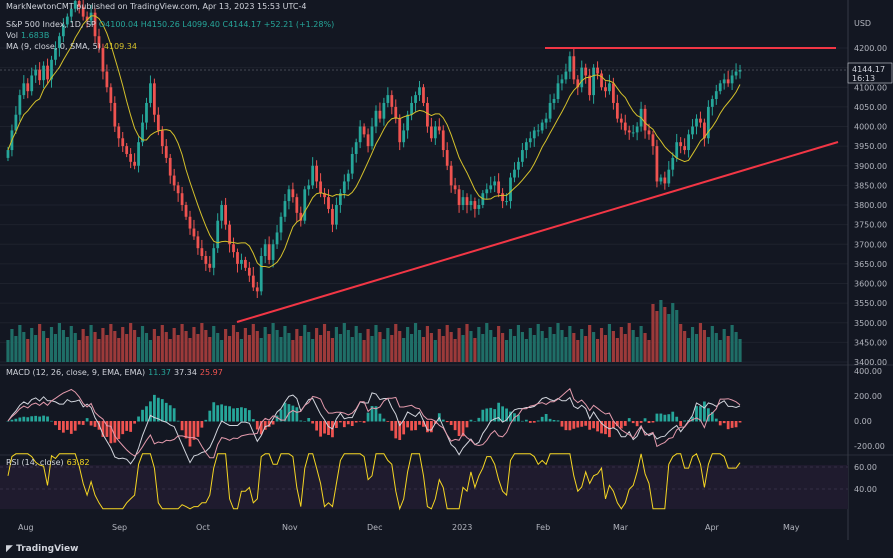 This screenshot has width=893, height=558. Describe the element at coordinates (863, 78) in the screenshot. I see `price-tag-time: 16:13` at that location.